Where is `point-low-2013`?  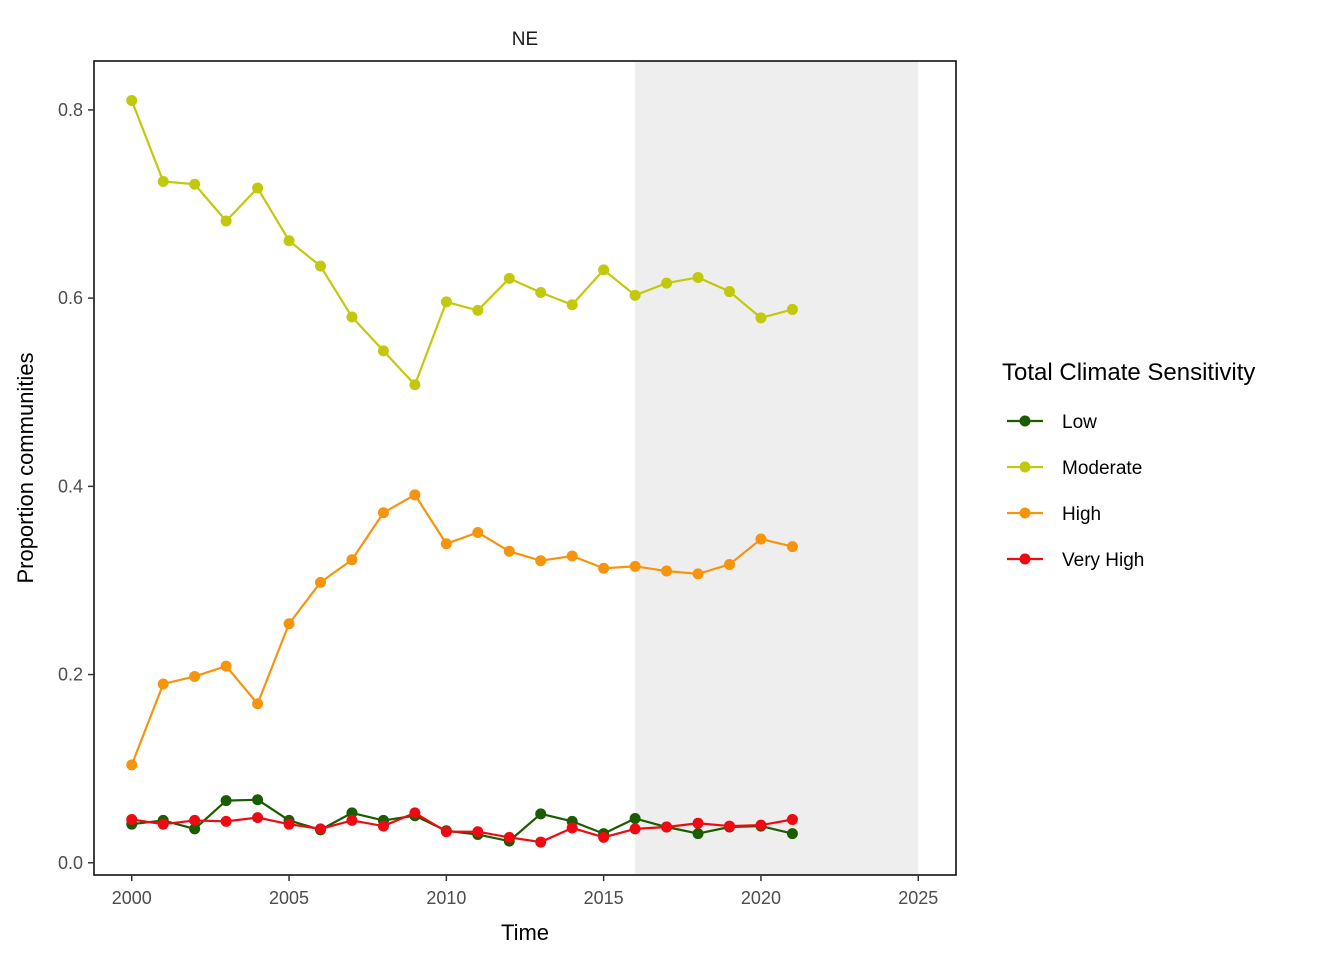 point-low-2013 is located at coordinates (541, 814).